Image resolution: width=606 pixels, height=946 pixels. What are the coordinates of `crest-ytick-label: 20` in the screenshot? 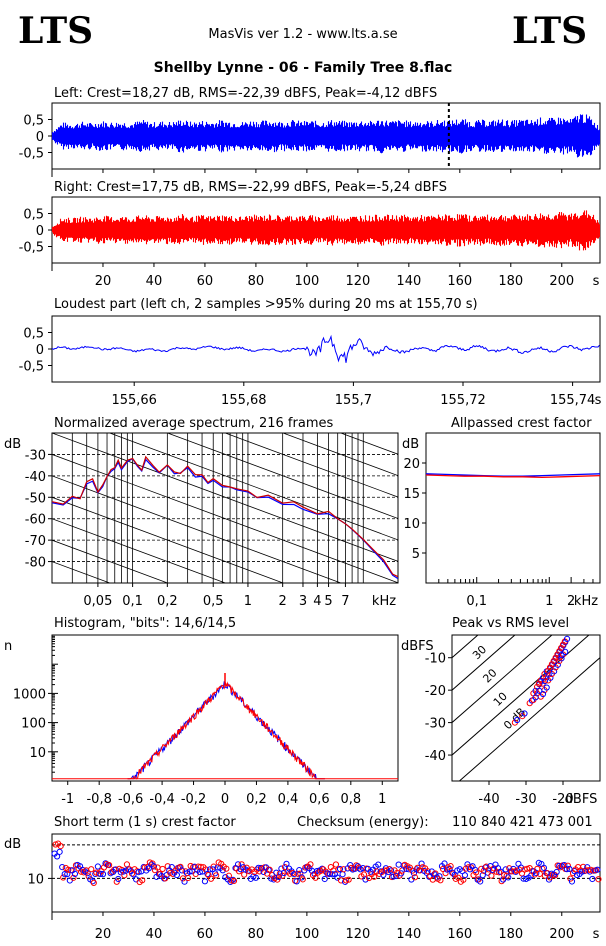 It's located at (411, 464).